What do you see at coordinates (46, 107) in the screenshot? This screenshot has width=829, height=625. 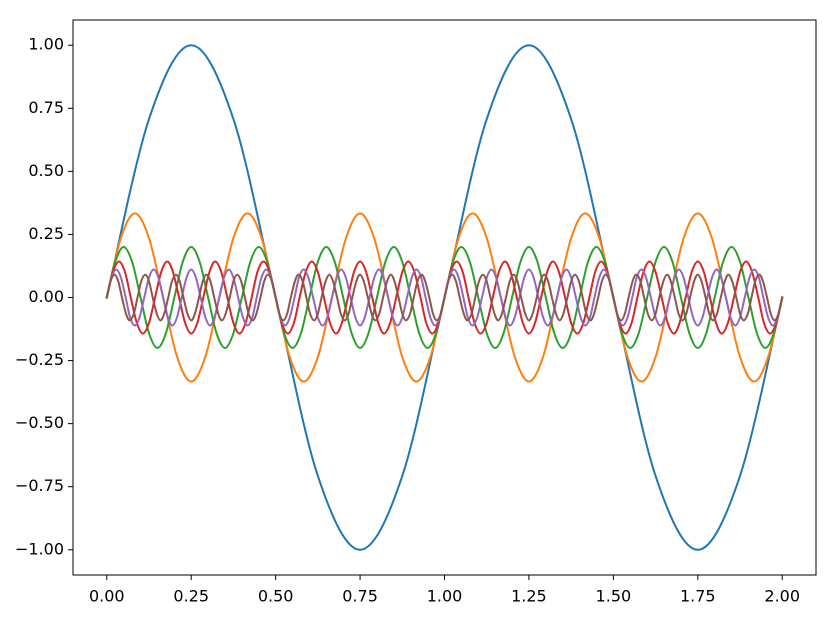 I see `y-tick-label: 0.75` at bounding box center [46, 107].